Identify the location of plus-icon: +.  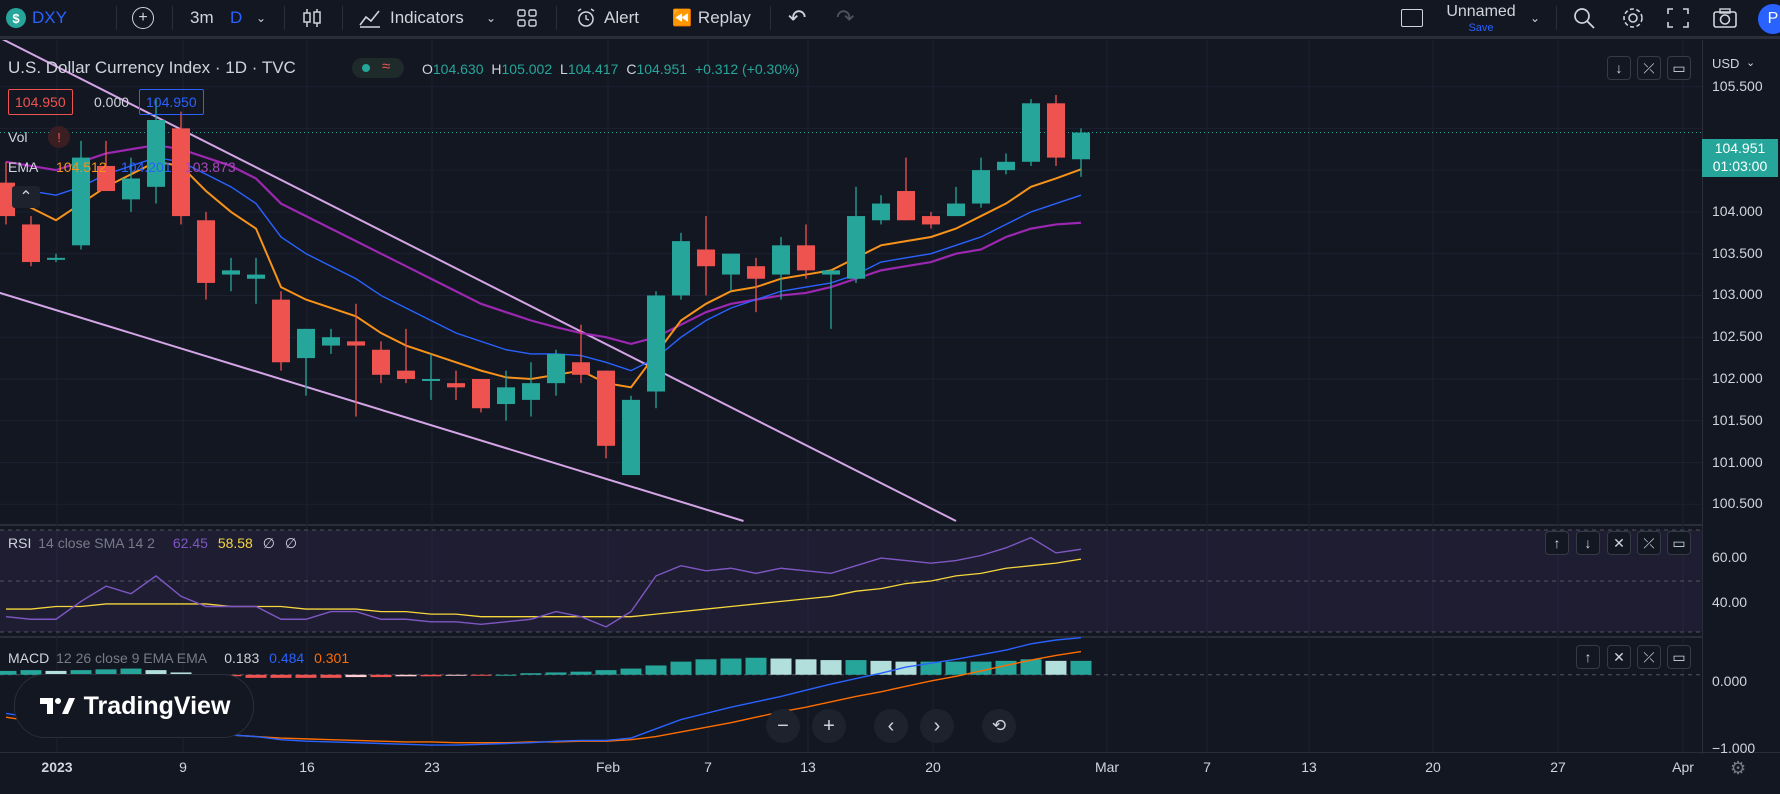
(829, 725).